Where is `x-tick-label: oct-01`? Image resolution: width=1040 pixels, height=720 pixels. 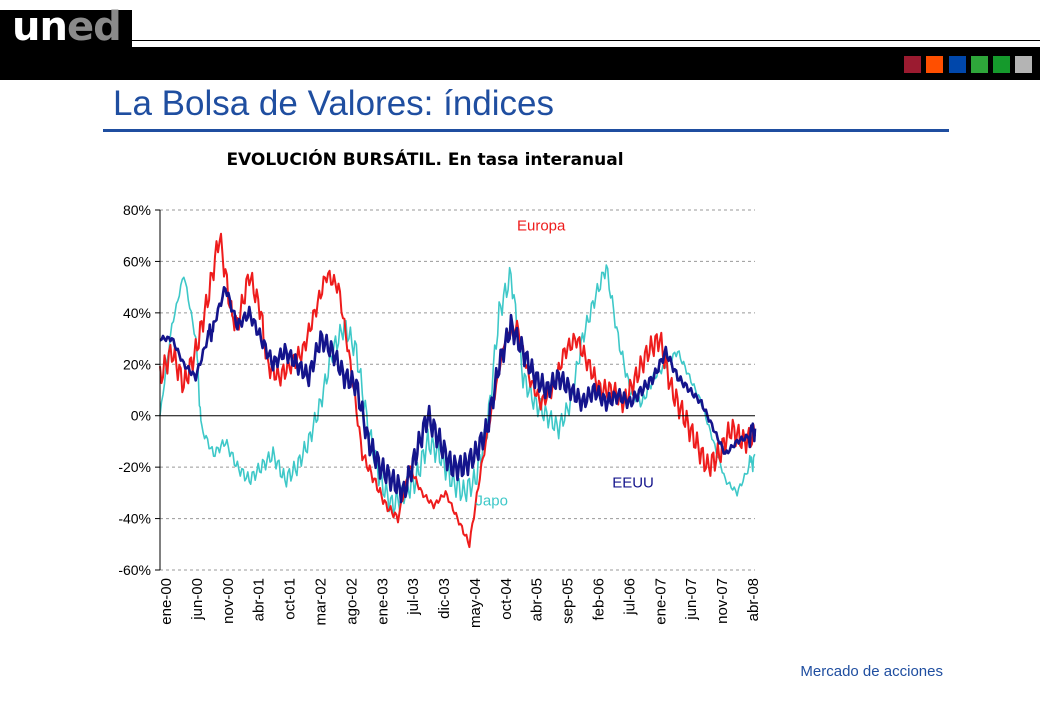
x-tick-label: oct-01 is located at coordinates (290, 599).